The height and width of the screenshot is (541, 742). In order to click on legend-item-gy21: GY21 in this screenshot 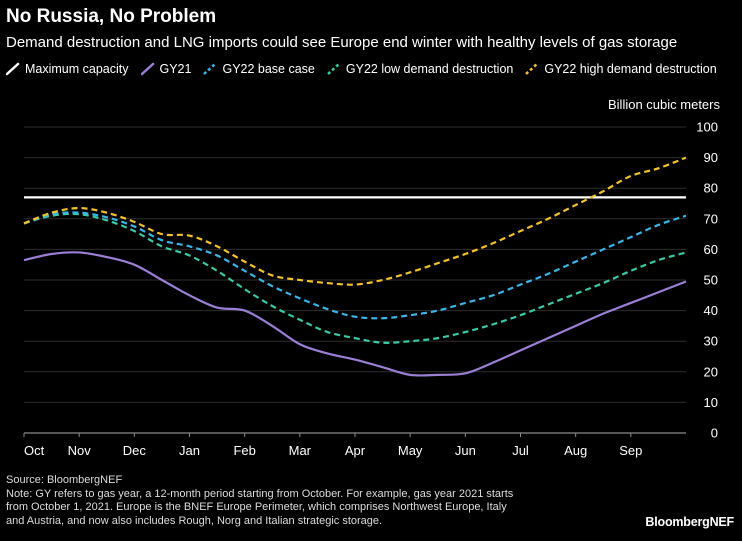, I will do `click(166, 69)`.